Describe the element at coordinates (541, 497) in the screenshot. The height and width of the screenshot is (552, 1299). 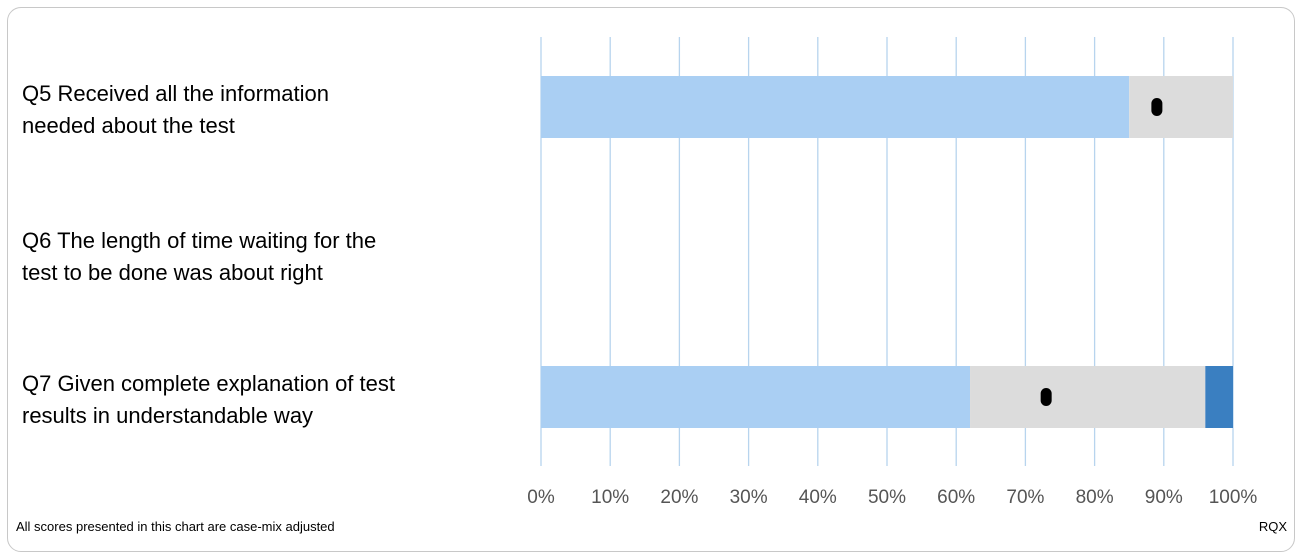
I see `x-tick-label: 0%` at that location.